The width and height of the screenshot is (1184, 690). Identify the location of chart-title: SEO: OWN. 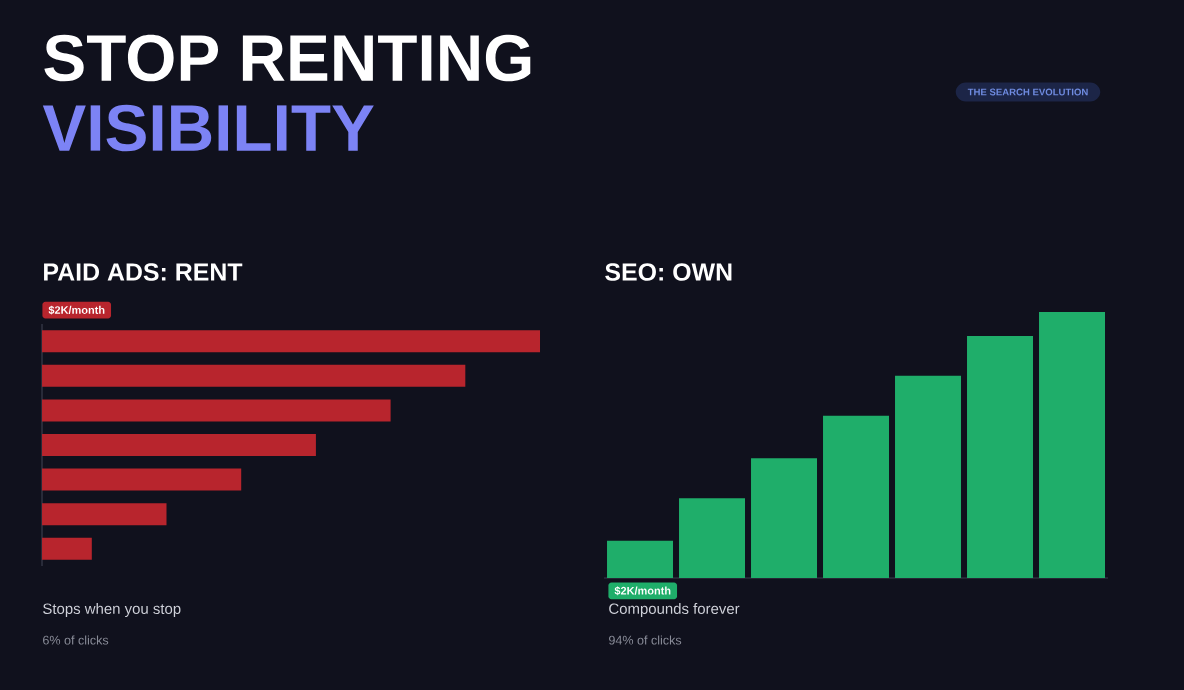
(668, 272).